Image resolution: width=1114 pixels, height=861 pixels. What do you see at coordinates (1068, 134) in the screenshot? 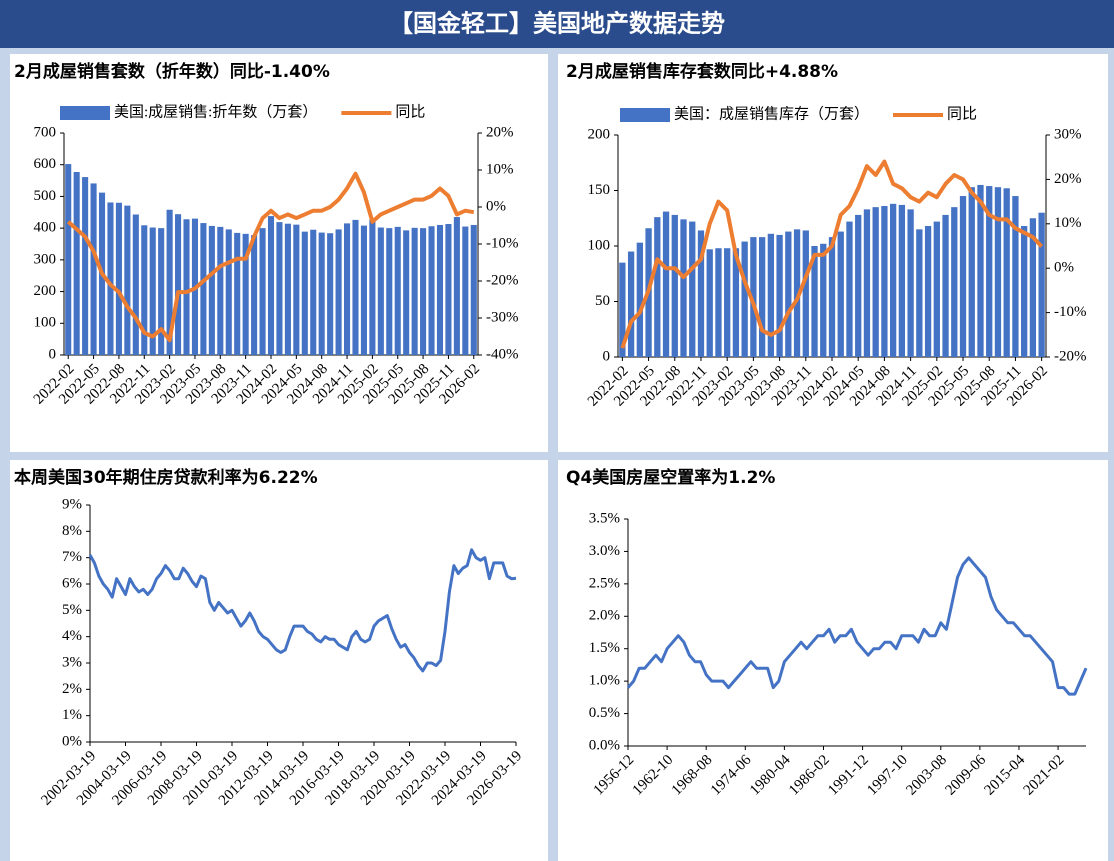
I see `y2-tick-label: 30%` at bounding box center [1068, 134].